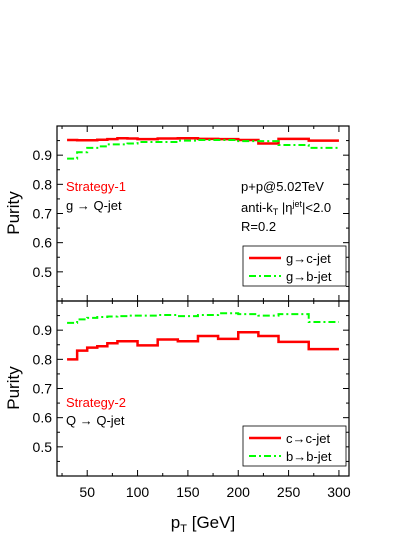 The height and width of the screenshot is (537, 415). Describe the element at coordinates (282, 186) in the screenshot. I see `collision-system-label: p+p@5.02TeV` at that location.